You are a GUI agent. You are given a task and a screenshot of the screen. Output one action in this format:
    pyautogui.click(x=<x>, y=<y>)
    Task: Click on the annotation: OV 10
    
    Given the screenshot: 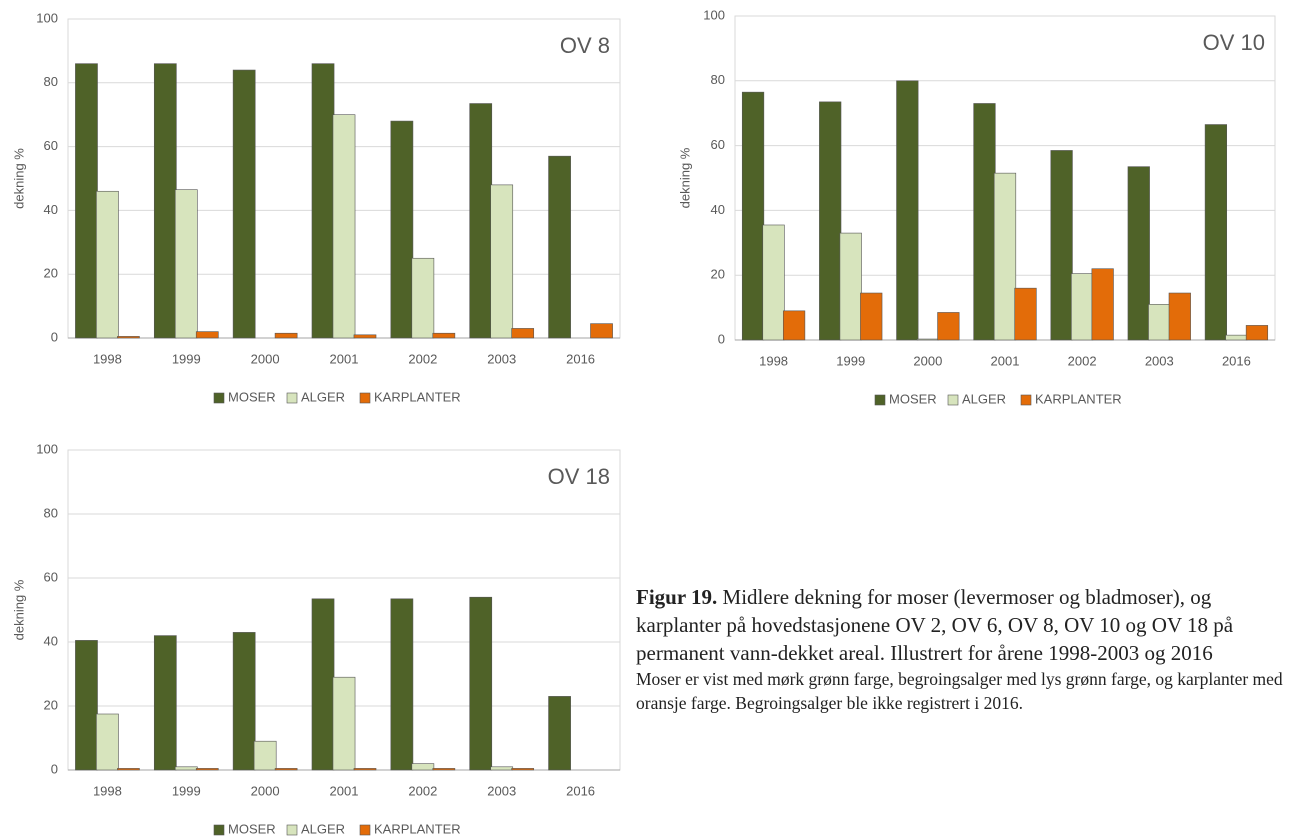 What is the action you would take?
    pyautogui.click(x=1234, y=42)
    